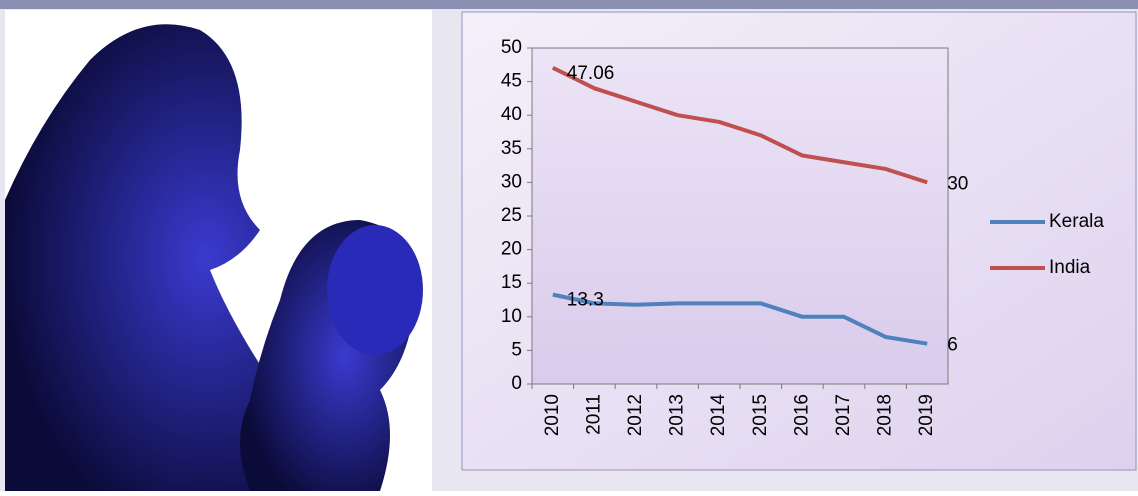  Describe the element at coordinates (1070, 267) in the screenshot. I see `legend-label: India` at that location.